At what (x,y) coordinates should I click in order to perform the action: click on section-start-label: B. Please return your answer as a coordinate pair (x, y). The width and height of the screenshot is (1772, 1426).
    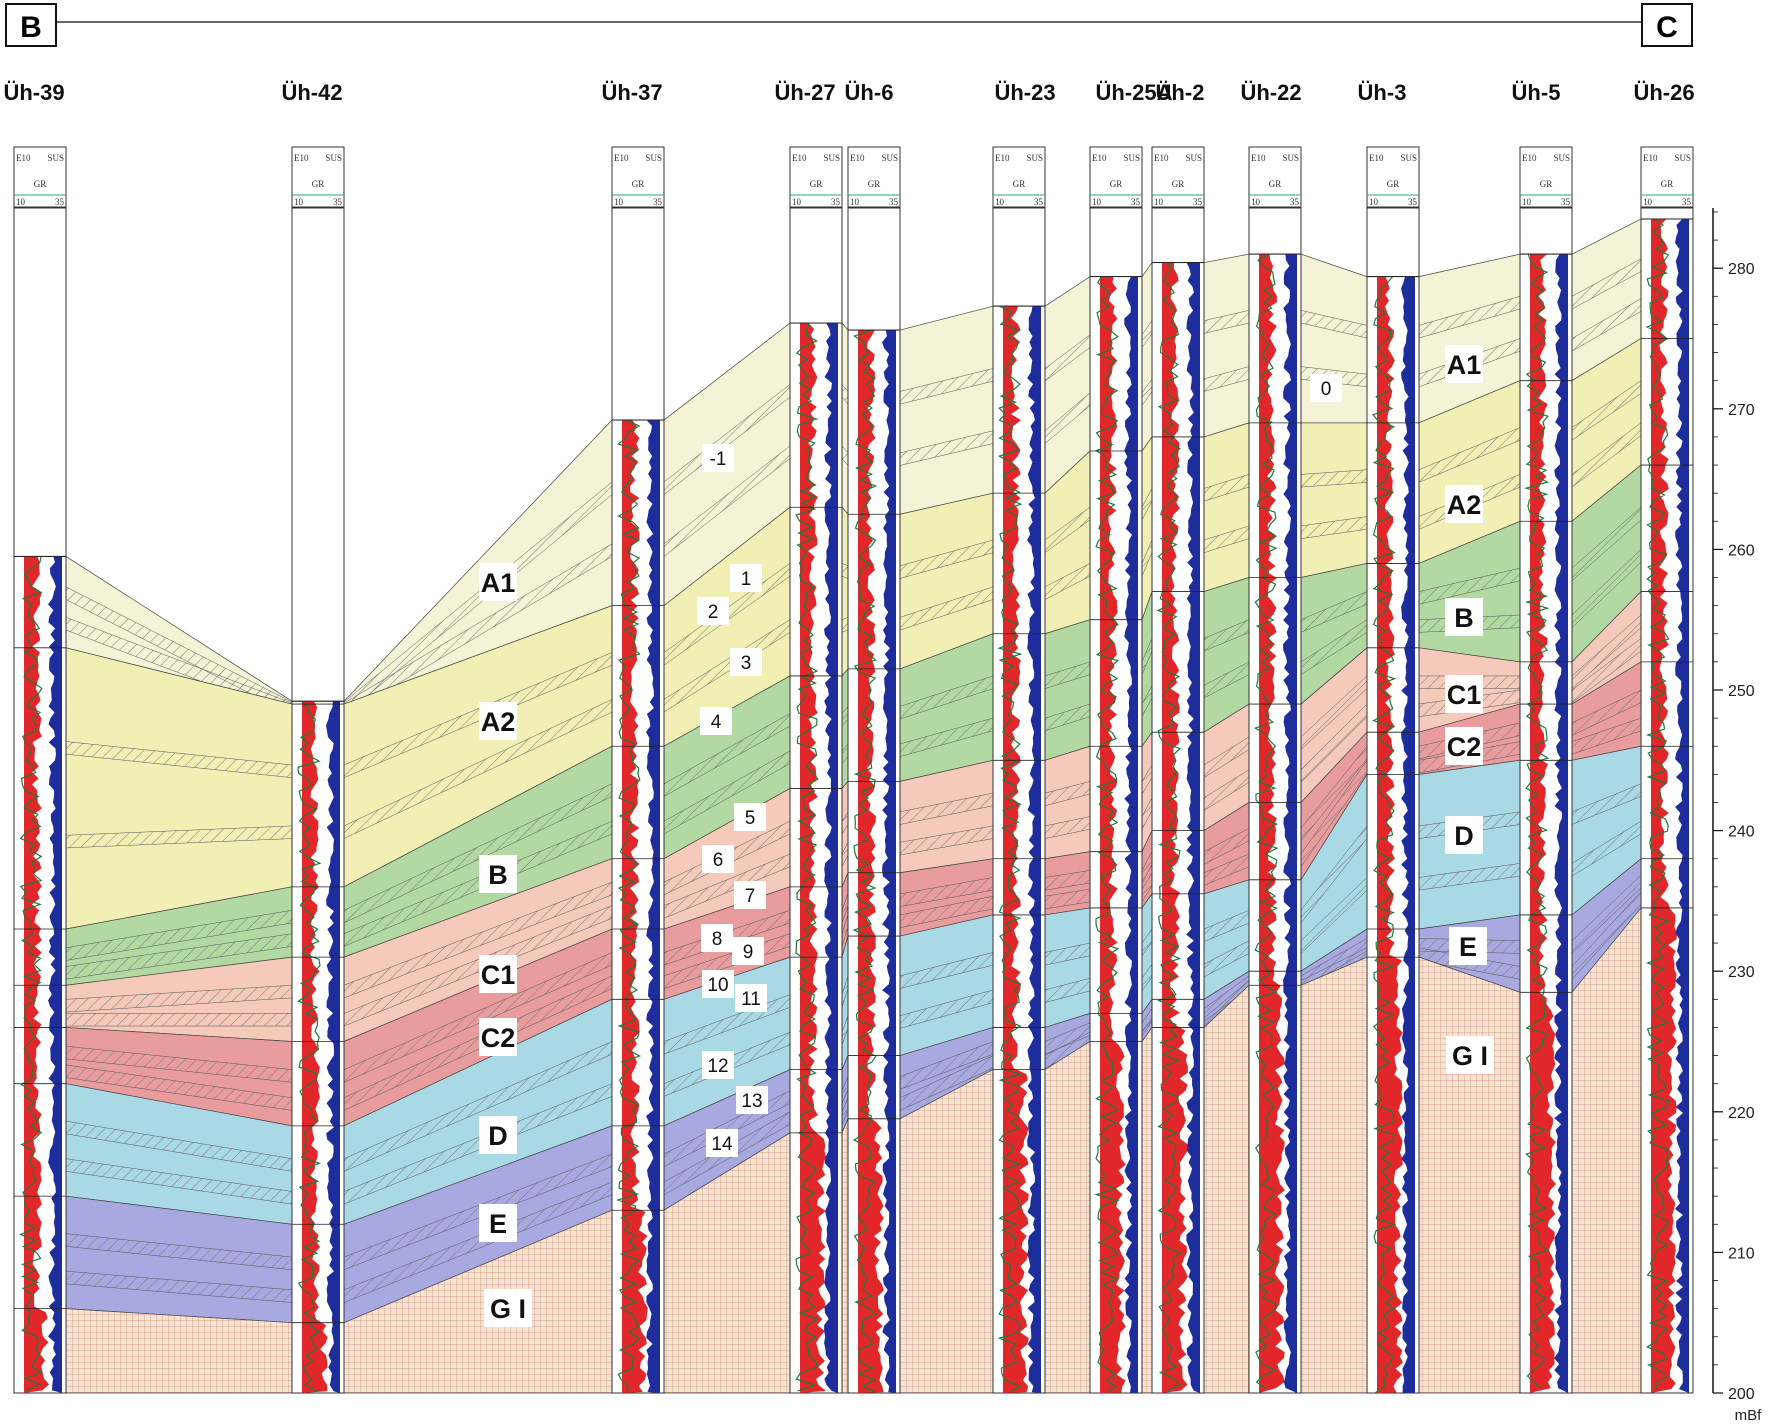
    Looking at the image, I should click on (31, 27).